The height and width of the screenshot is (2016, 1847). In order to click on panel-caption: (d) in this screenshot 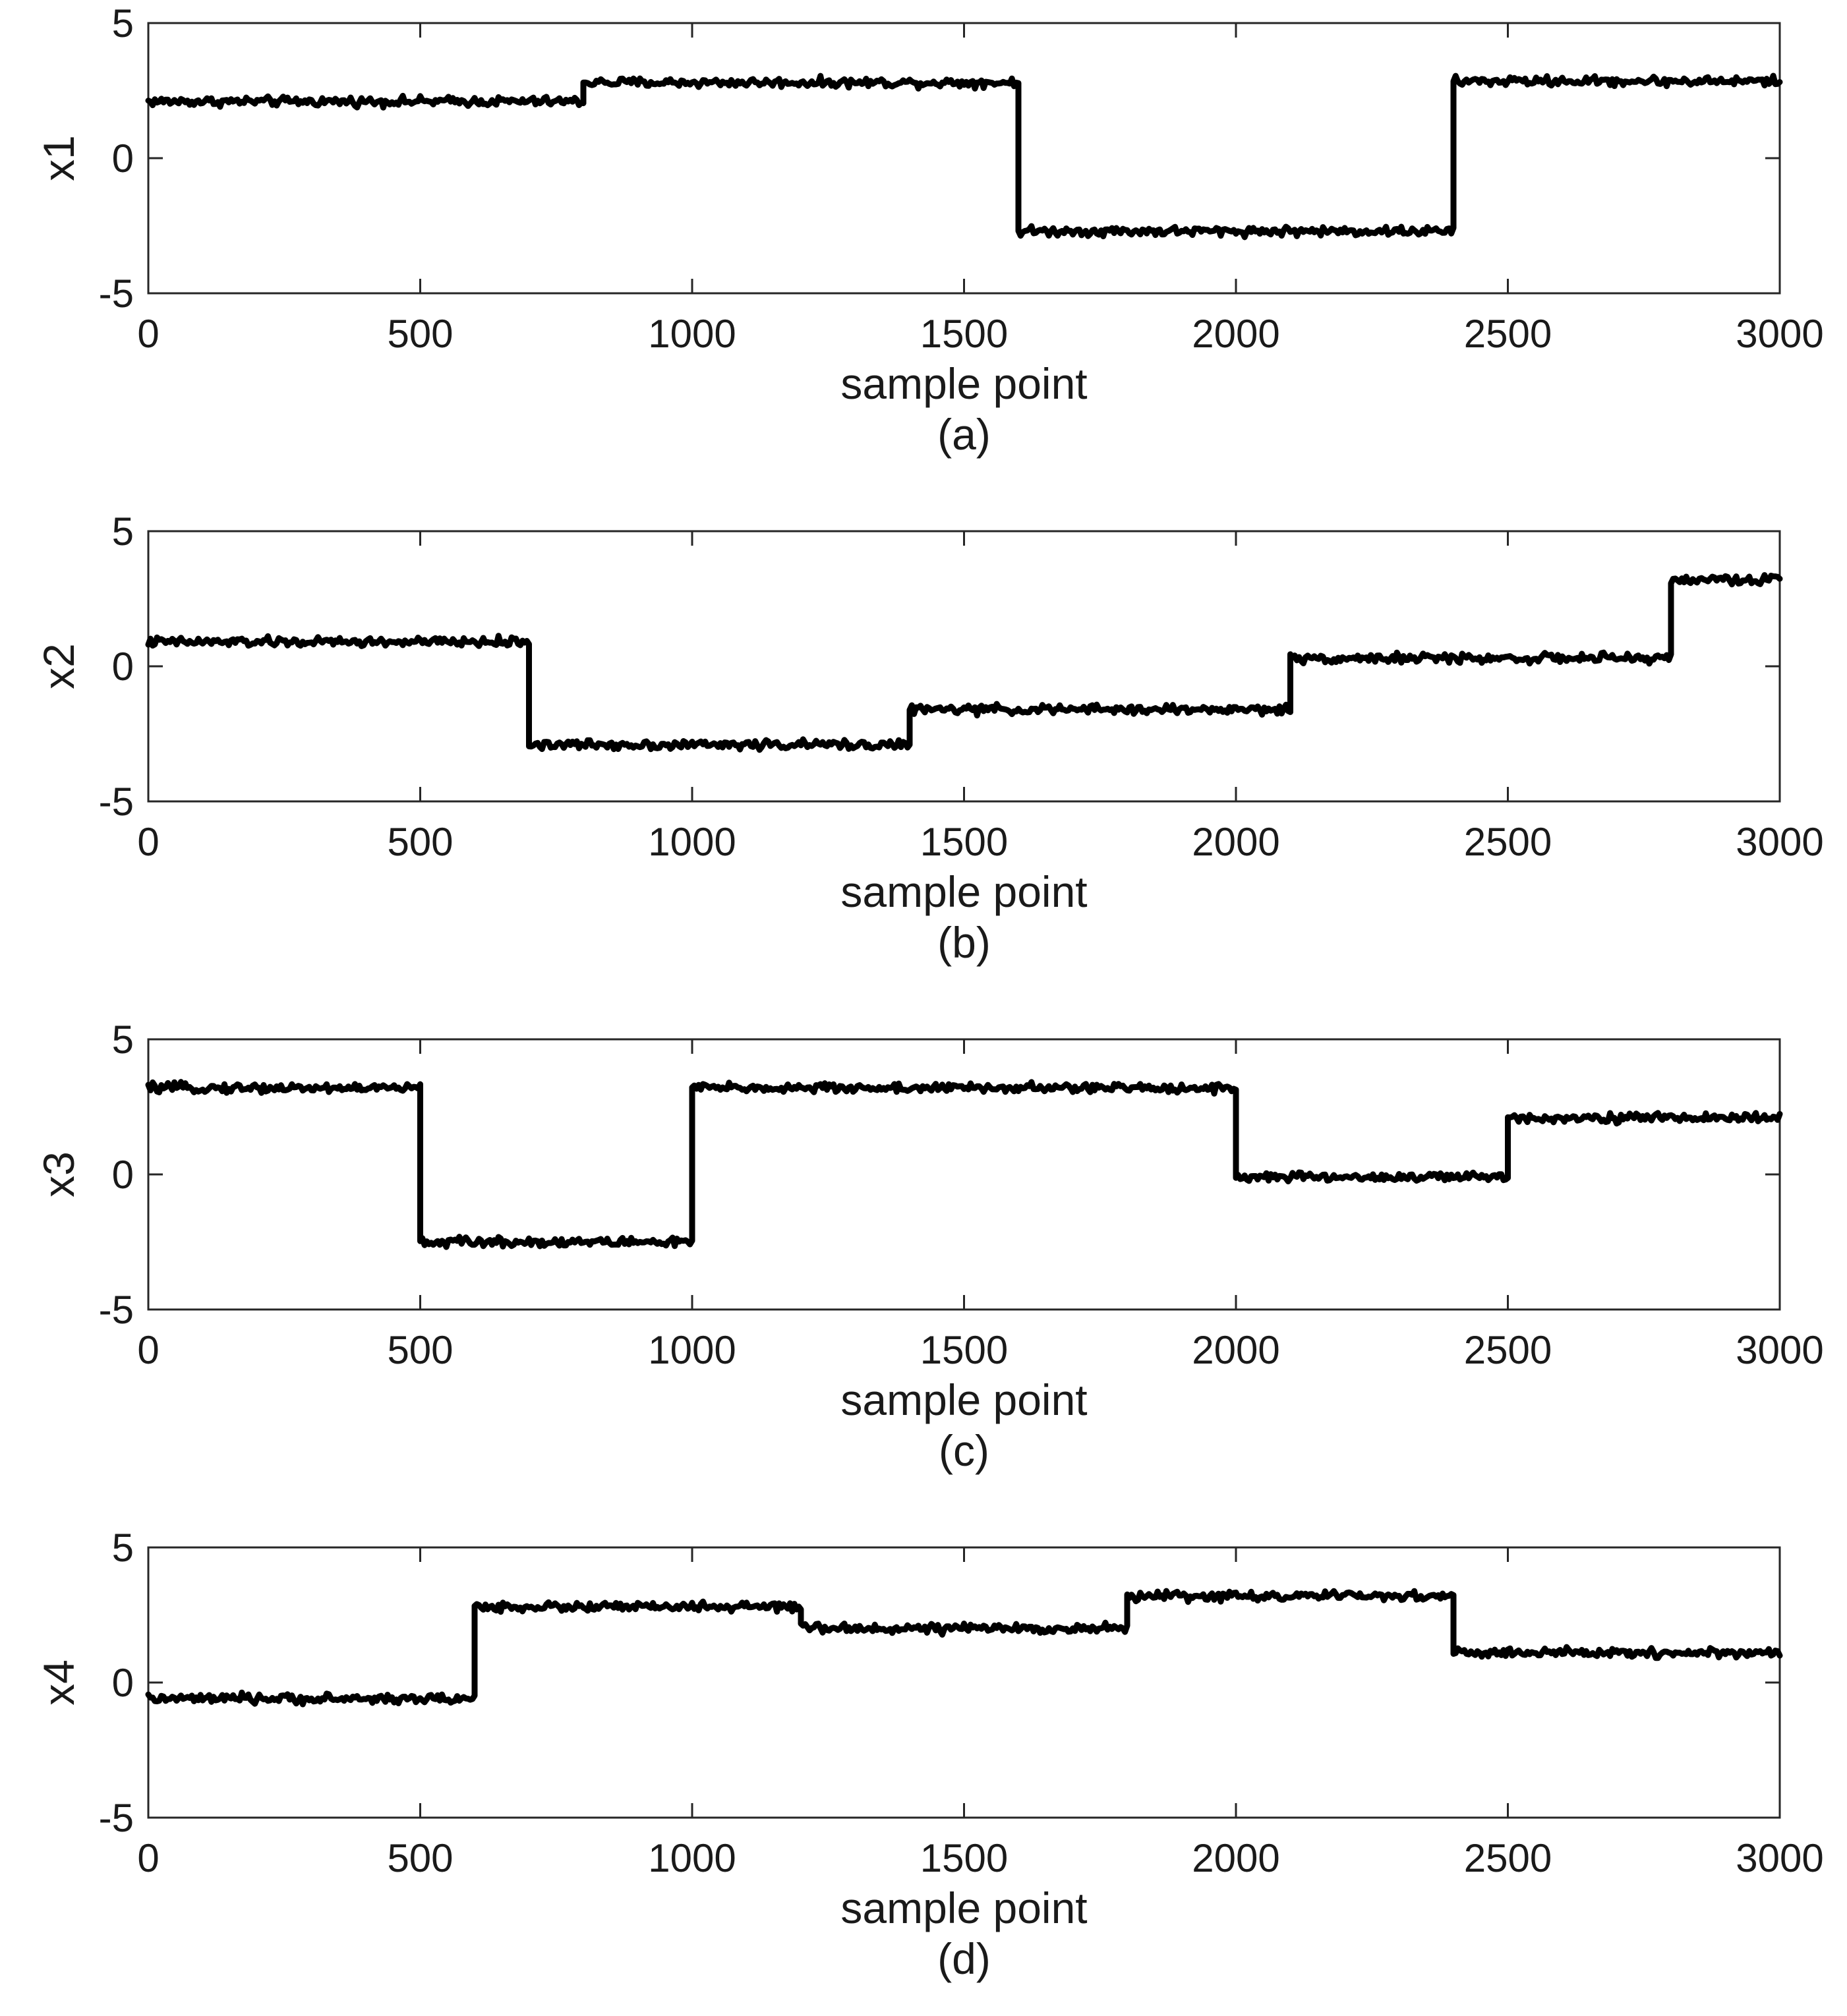, I will do `click(964, 1958)`.